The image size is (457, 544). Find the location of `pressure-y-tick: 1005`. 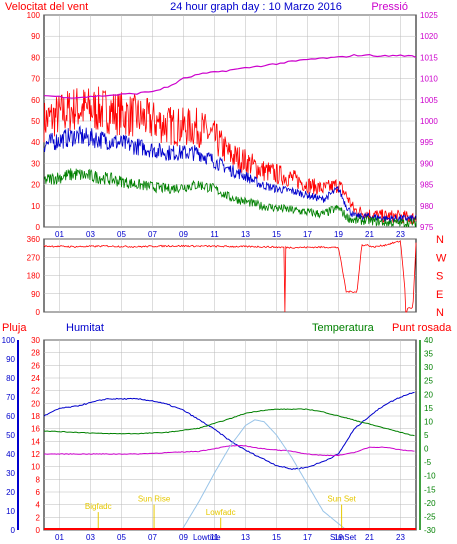

pressure-y-tick: 1005 is located at coordinates (429, 100).